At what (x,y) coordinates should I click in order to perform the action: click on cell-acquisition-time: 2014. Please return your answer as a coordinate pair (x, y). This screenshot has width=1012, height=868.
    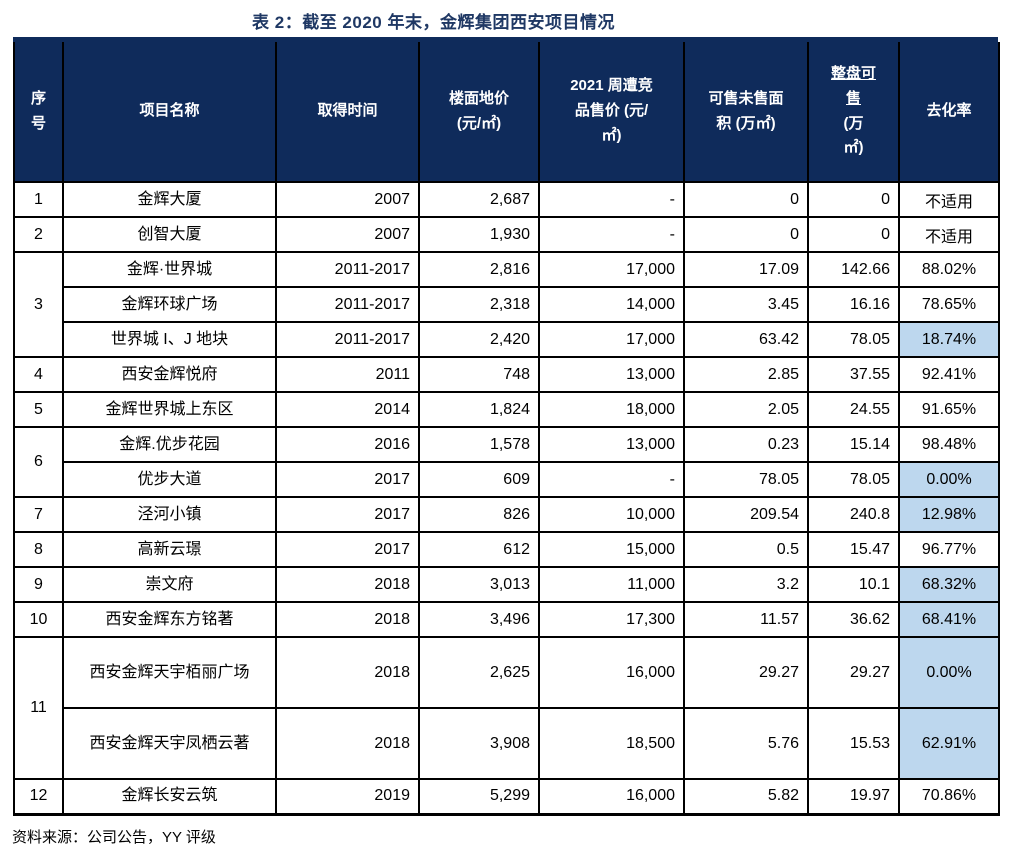
    Looking at the image, I should click on (347, 409).